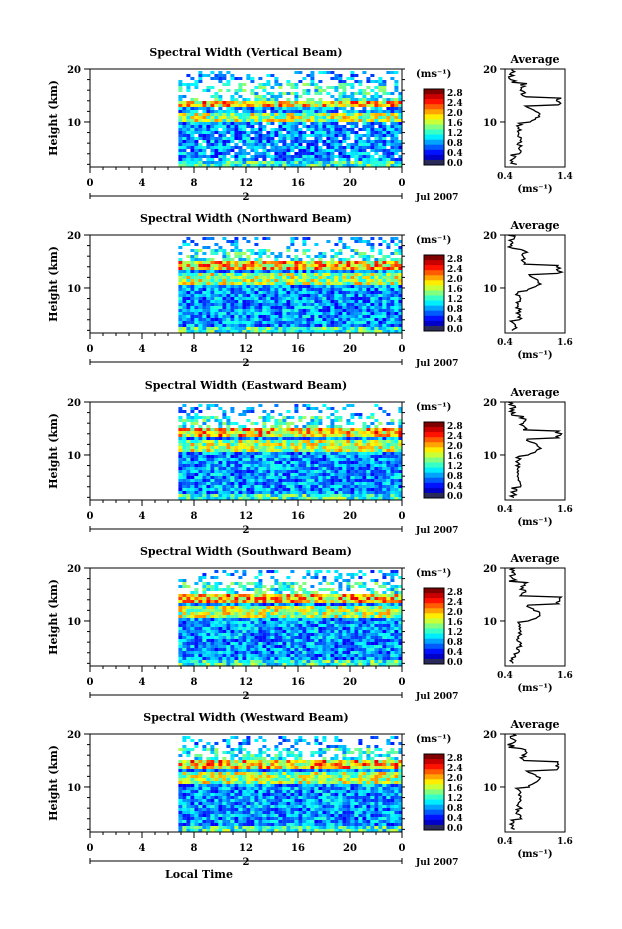  I want to click on x-tick-label: 4, so click(142, 349).